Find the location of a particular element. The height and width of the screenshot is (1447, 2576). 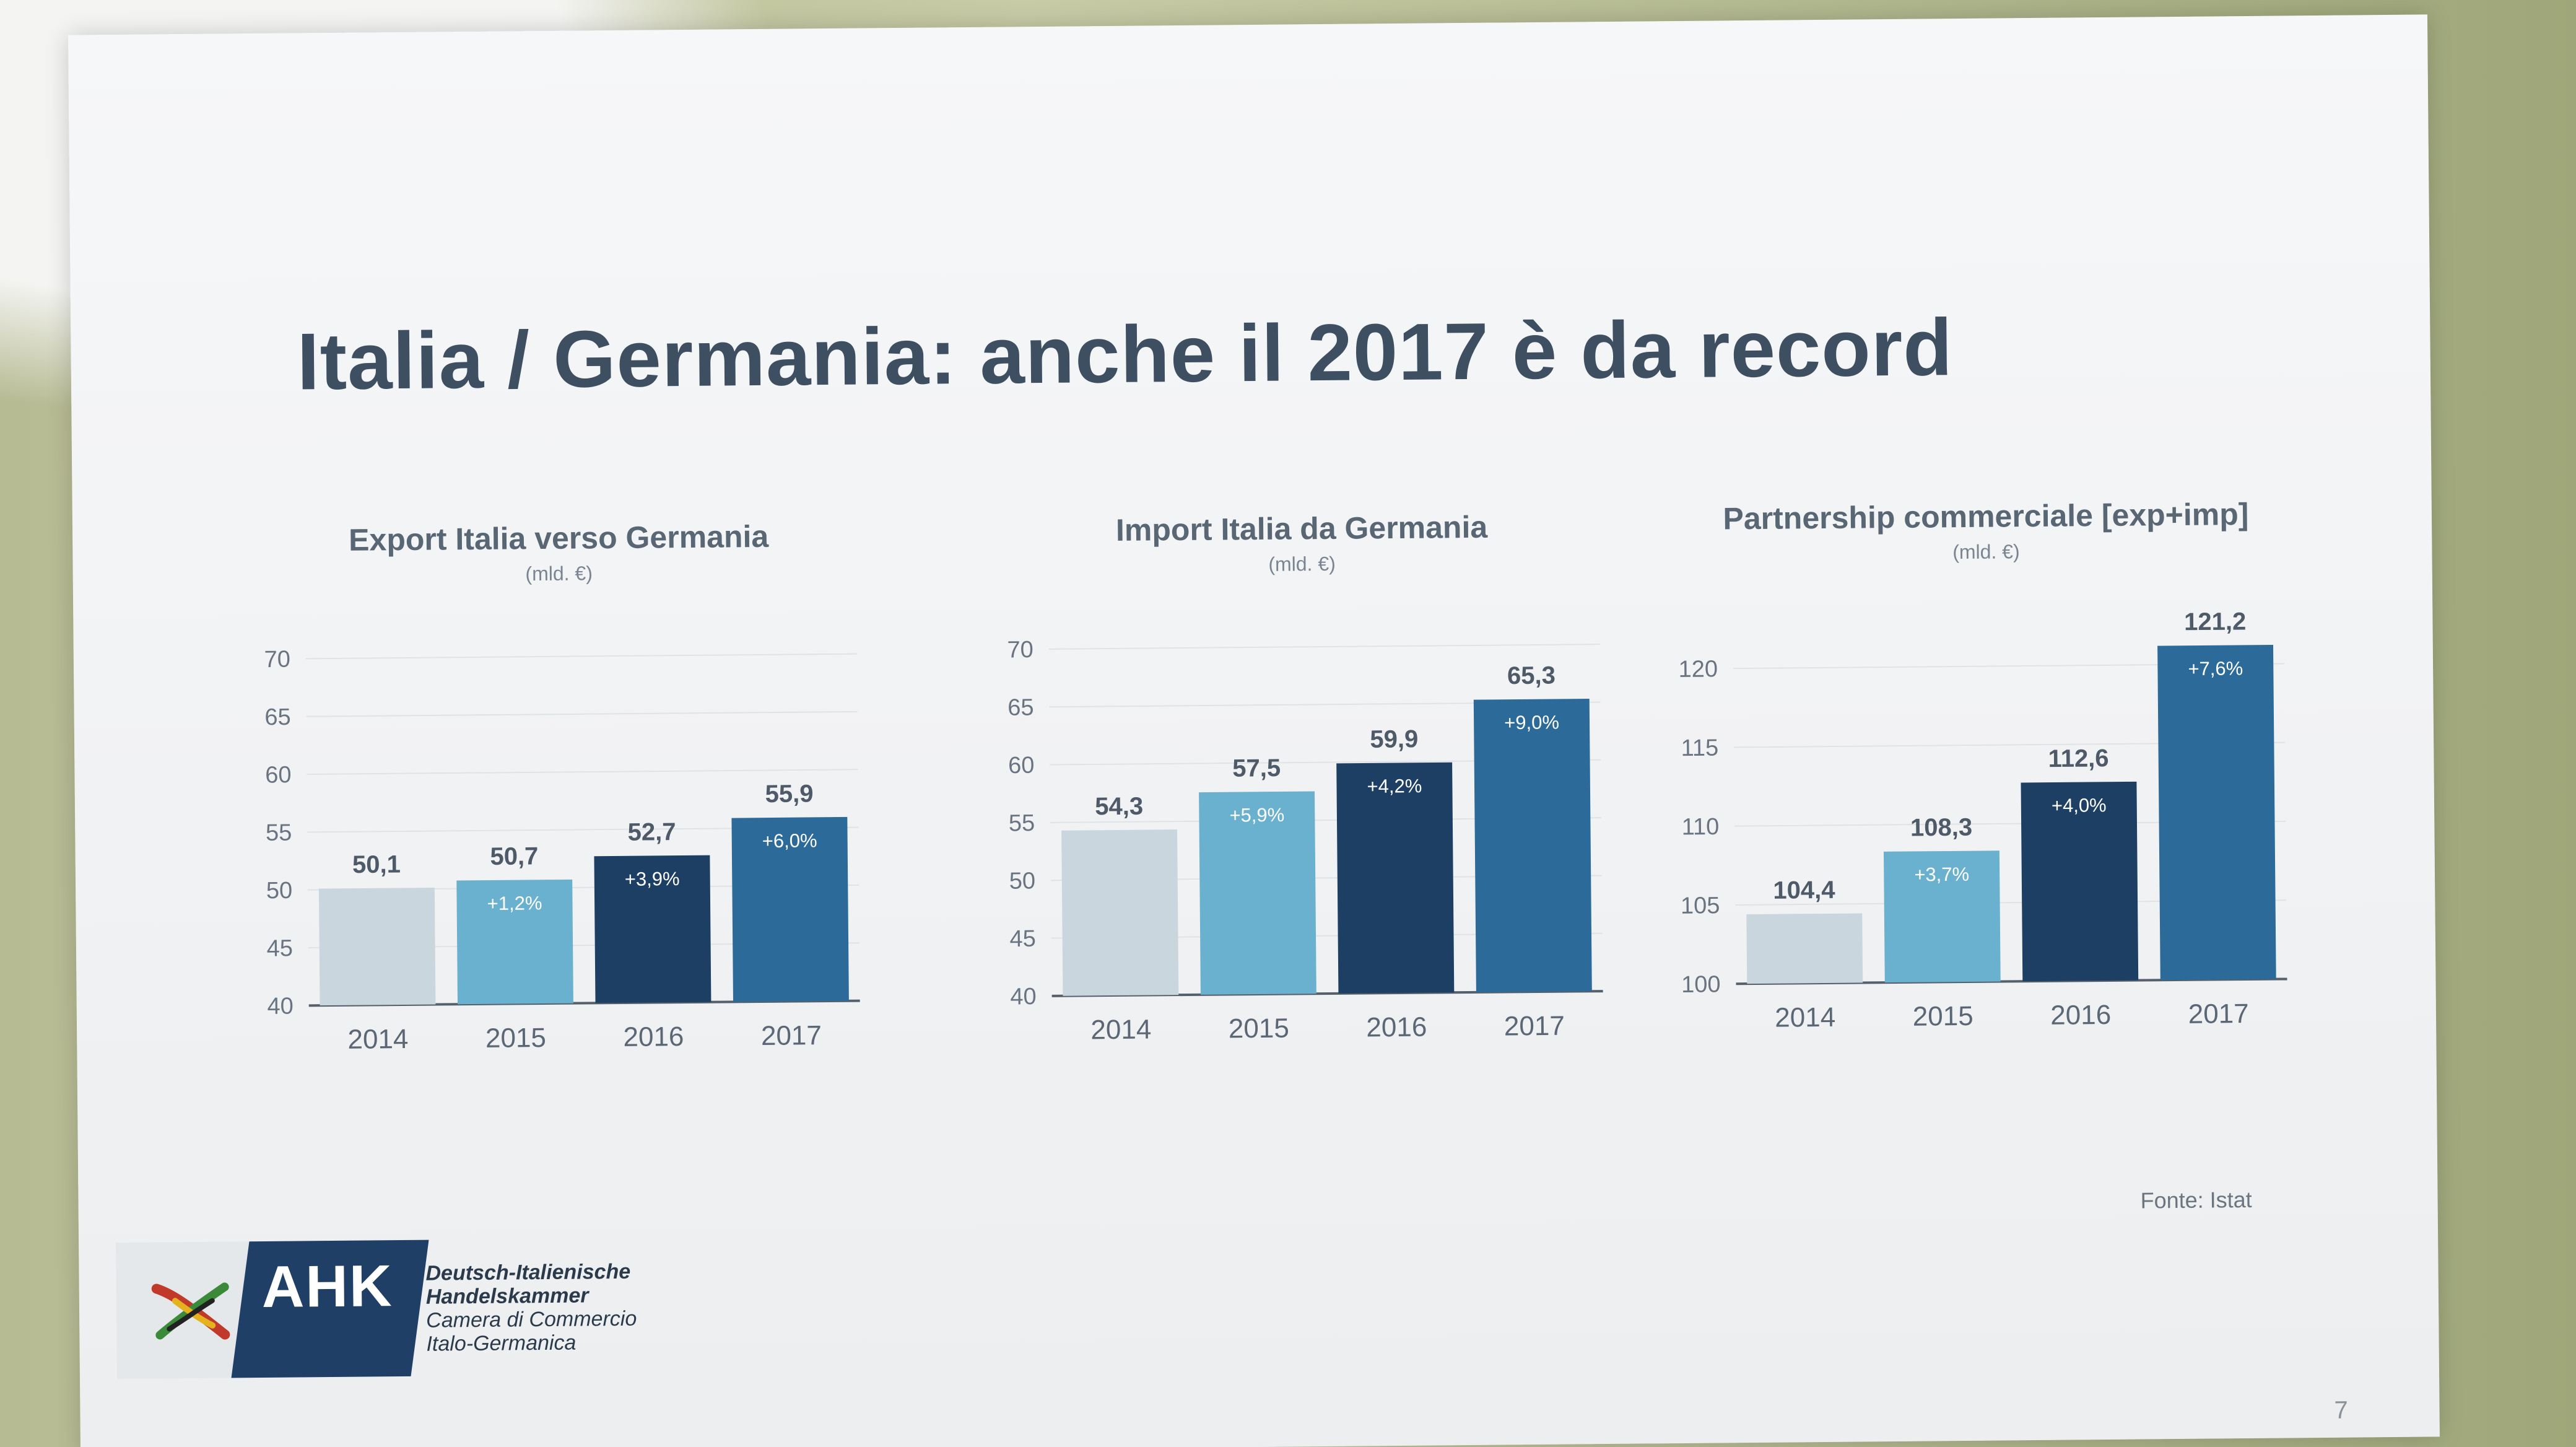

growth-label: +3,7% is located at coordinates (1941, 875).